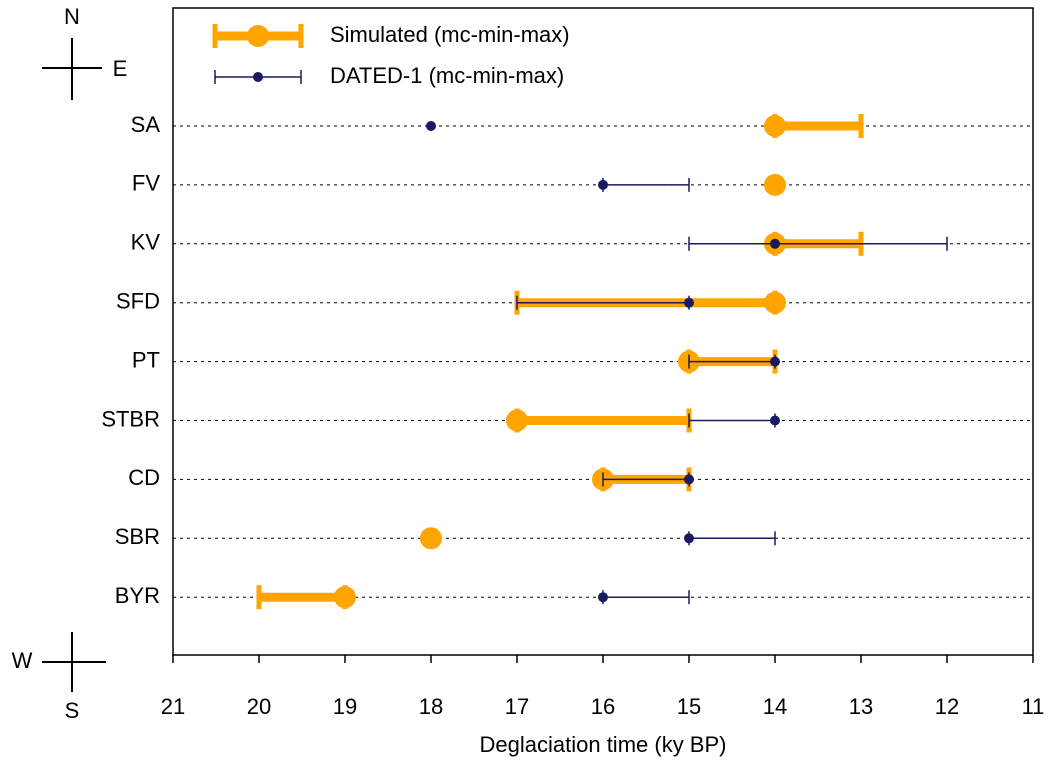 Image resolution: width=1053 pixels, height=772 pixels. What do you see at coordinates (146, 359) in the screenshot?
I see `y-tick-label: PT` at bounding box center [146, 359].